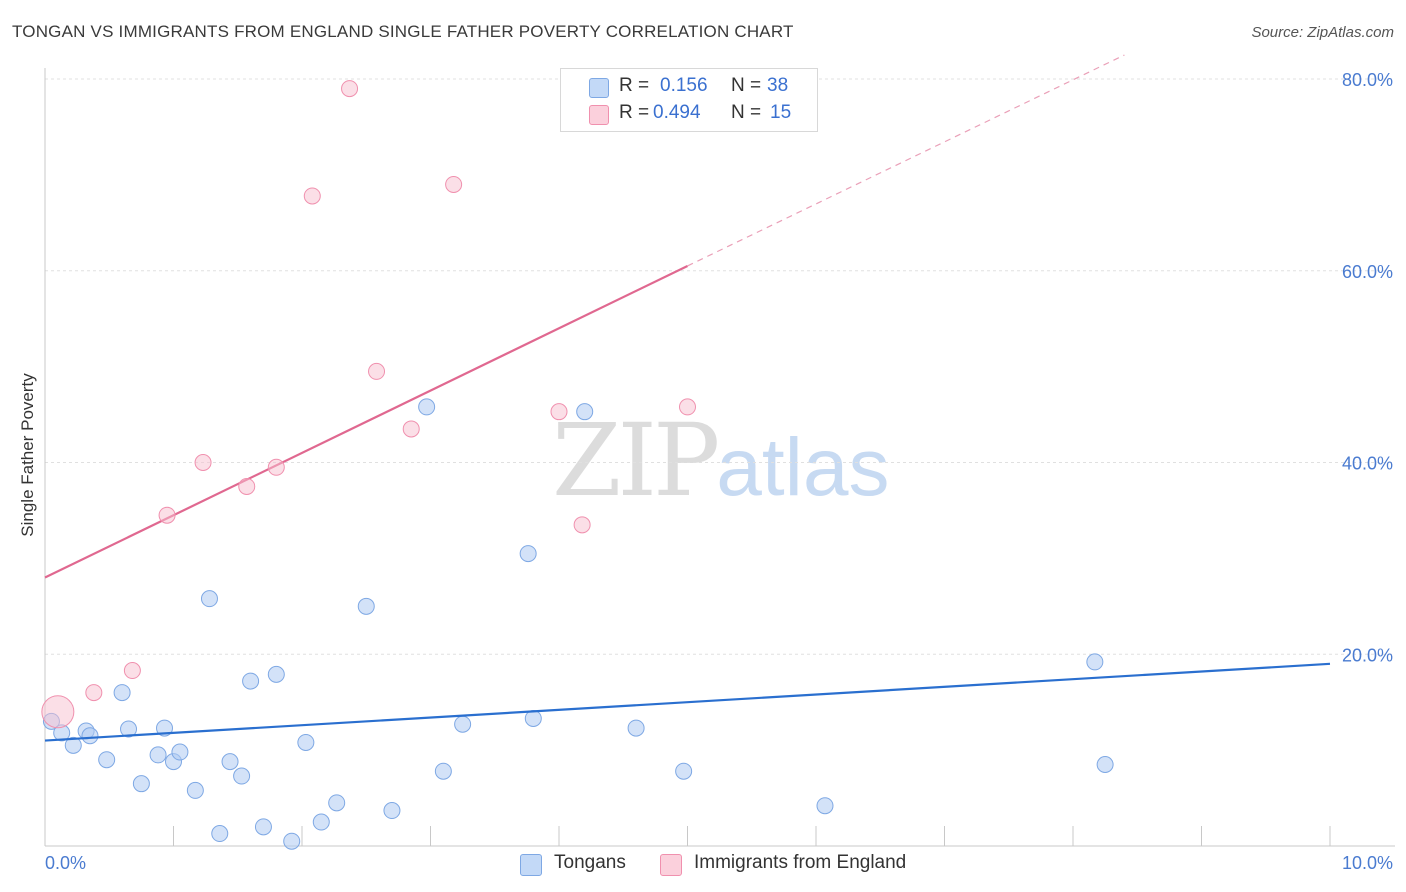 This screenshot has height=892, width=1406. I want to click on x-tick-label: 10.0%, so click(1367, 863).